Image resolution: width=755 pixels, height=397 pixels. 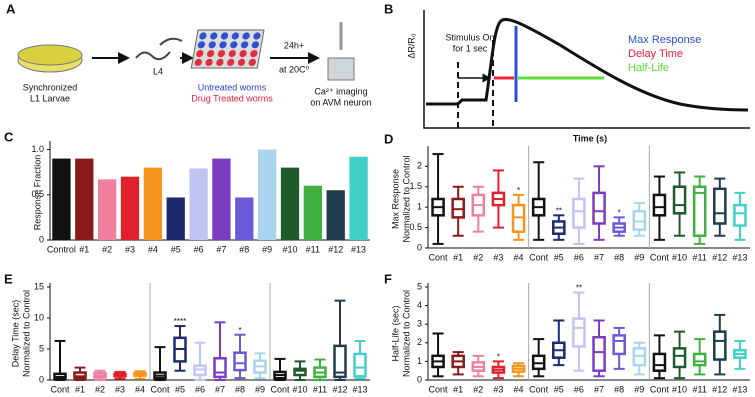 I want to click on label: L1 Larvae, so click(x=50, y=98).